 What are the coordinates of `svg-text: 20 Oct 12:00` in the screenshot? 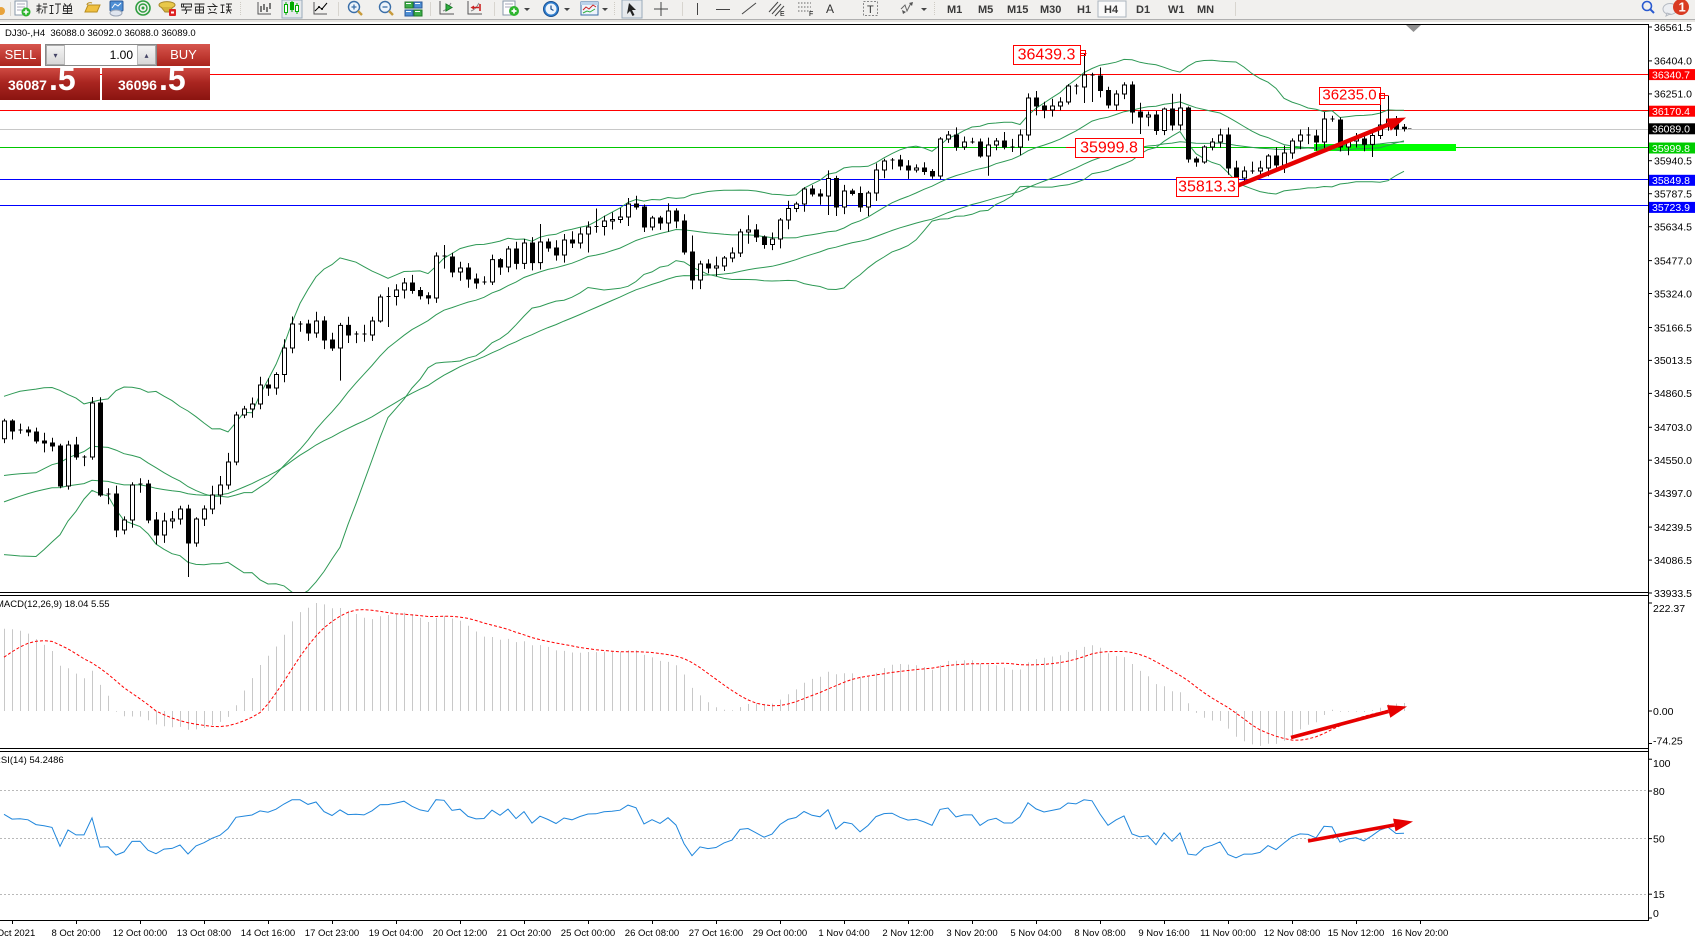 It's located at (460, 933).